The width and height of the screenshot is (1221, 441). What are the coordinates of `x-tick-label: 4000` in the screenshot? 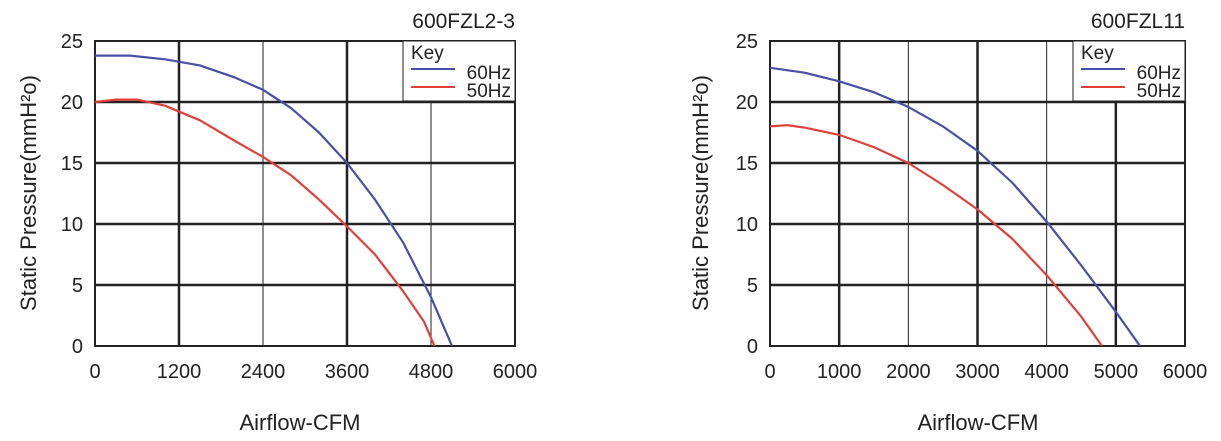 It's located at (1046, 372).